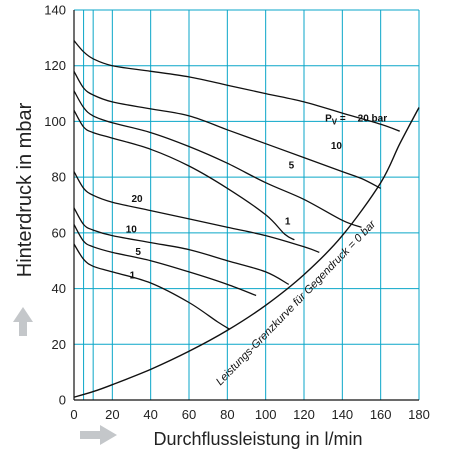 The width and height of the screenshot is (449, 456). Describe the element at coordinates (342, 414) in the screenshot. I see `x-tick-label: 140` at that location.